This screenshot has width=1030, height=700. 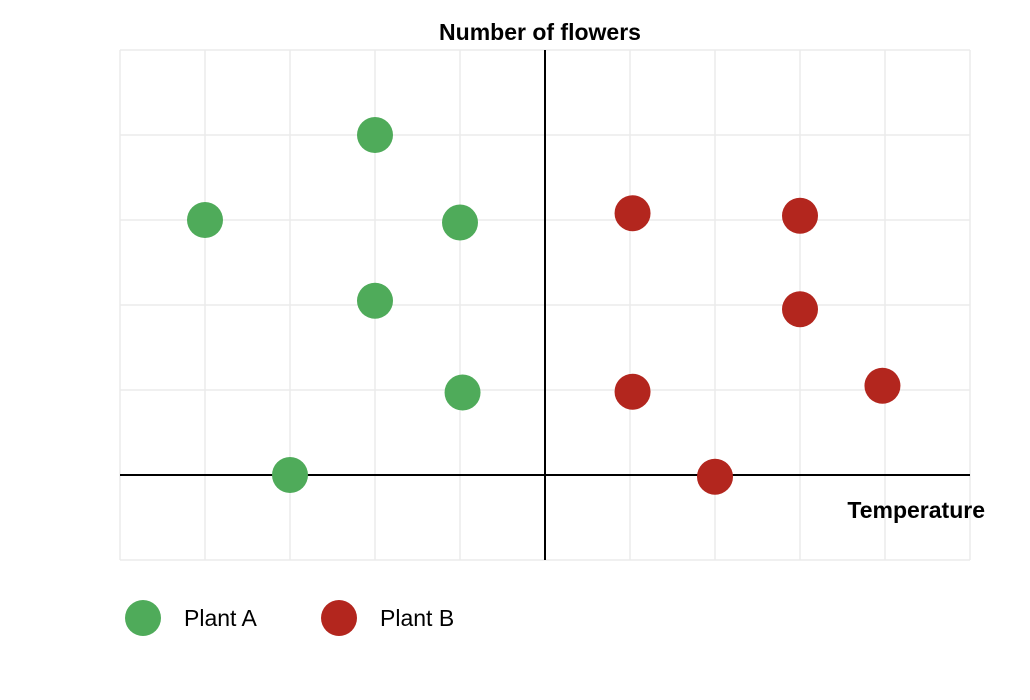 What do you see at coordinates (339, 618) in the screenshot?
I see `legend-marker-plant-b` at bounding box center [339, 618].